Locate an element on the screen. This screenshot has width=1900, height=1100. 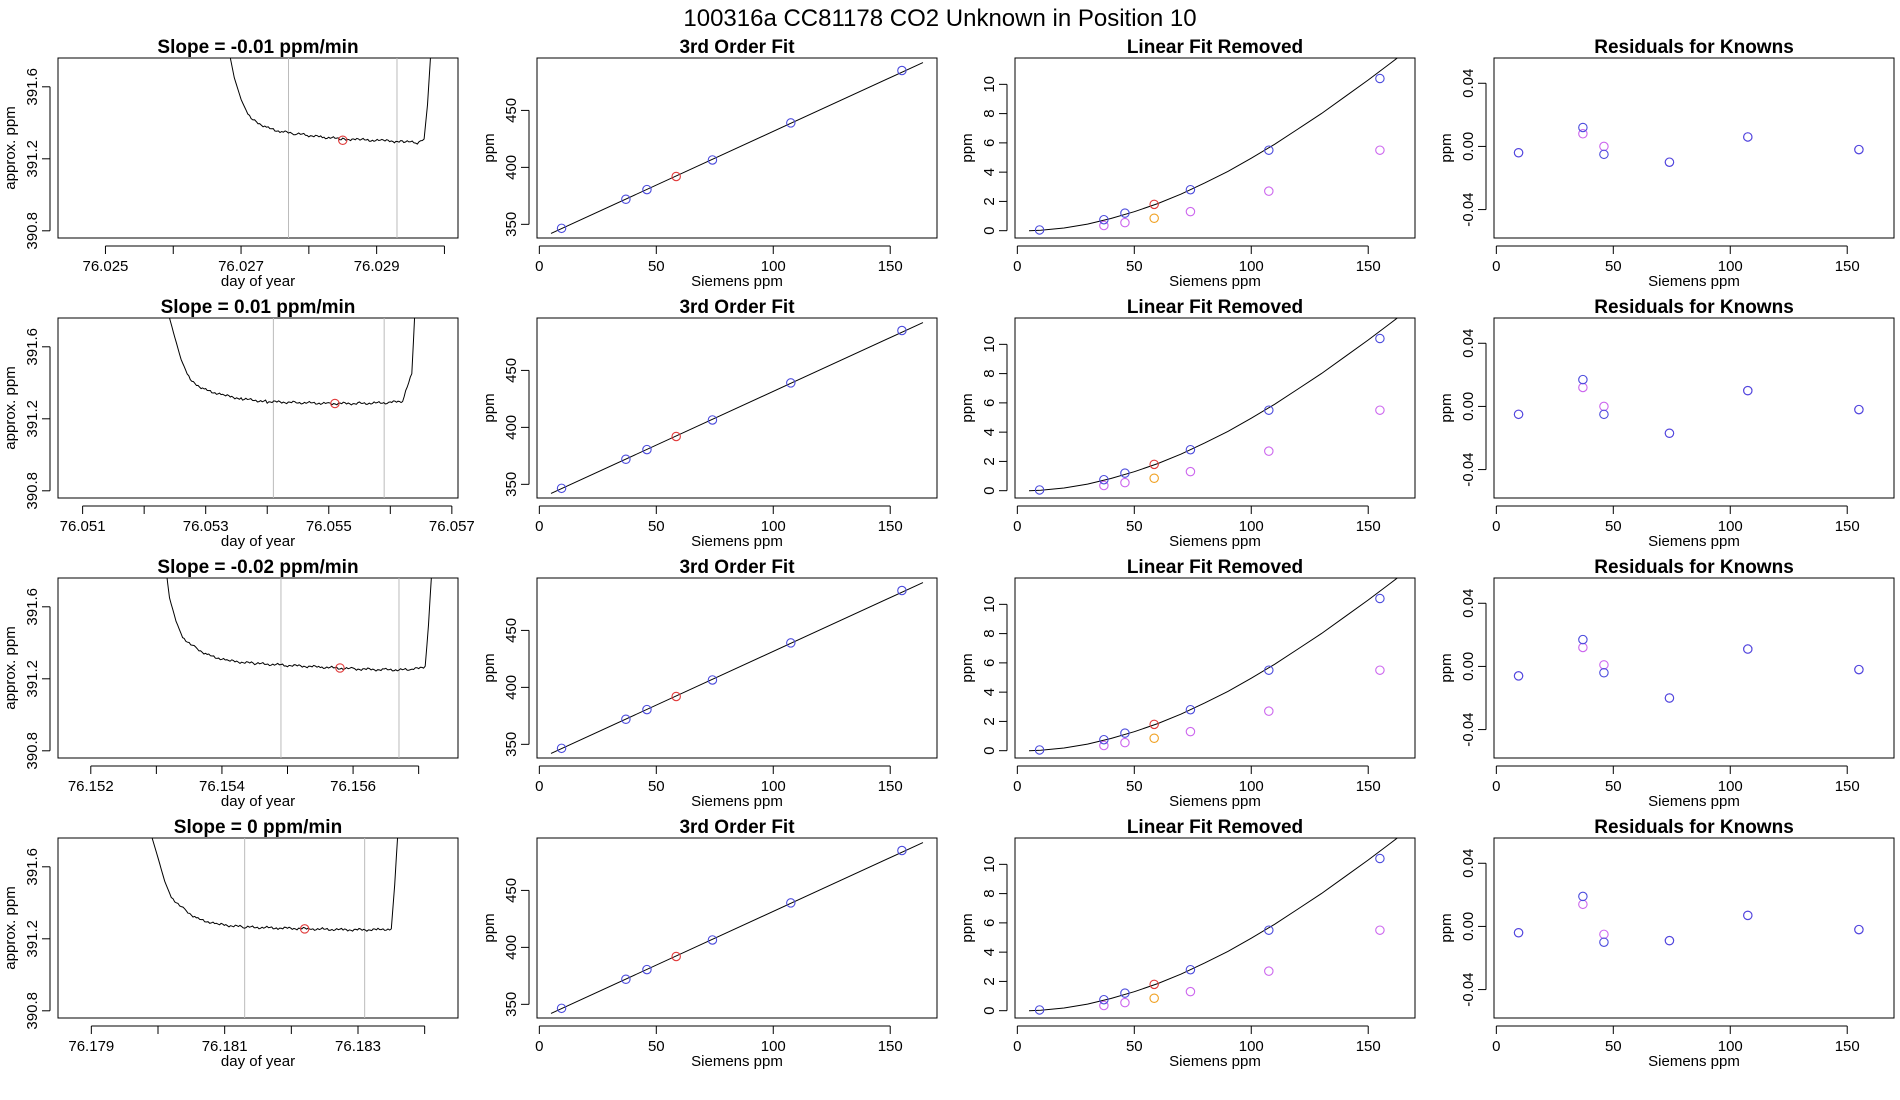
y-tick-label: 8 is located at coordinates (989, 893).